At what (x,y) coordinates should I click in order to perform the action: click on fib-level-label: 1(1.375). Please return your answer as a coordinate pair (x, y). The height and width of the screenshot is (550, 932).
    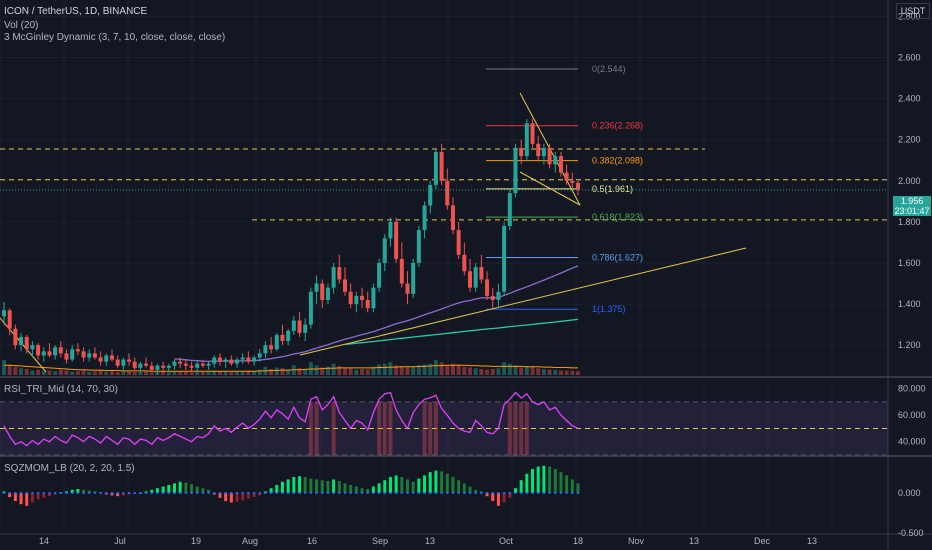
    Looking at the image, I should click on (609, 309).